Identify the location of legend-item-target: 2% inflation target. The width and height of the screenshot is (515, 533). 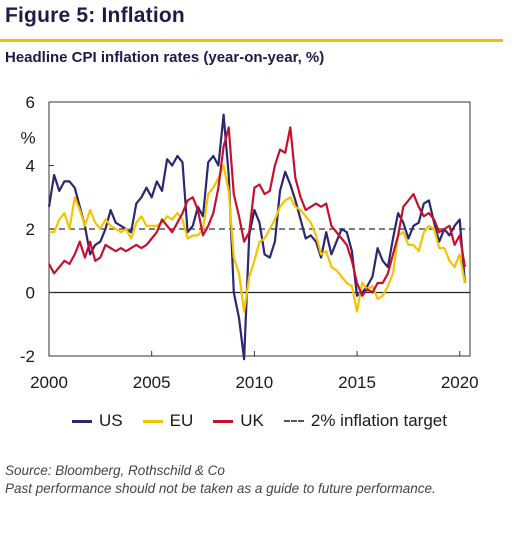
(365, 421).